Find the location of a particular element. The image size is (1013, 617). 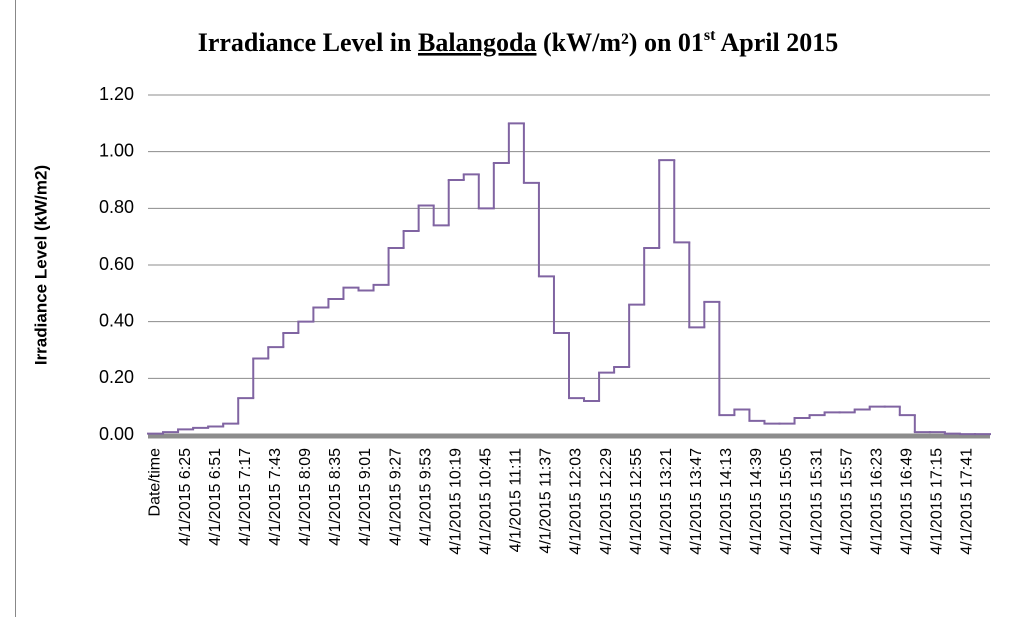

x-tick-label: 4/1/2015 15:05 is located at coordinates (786, 501).